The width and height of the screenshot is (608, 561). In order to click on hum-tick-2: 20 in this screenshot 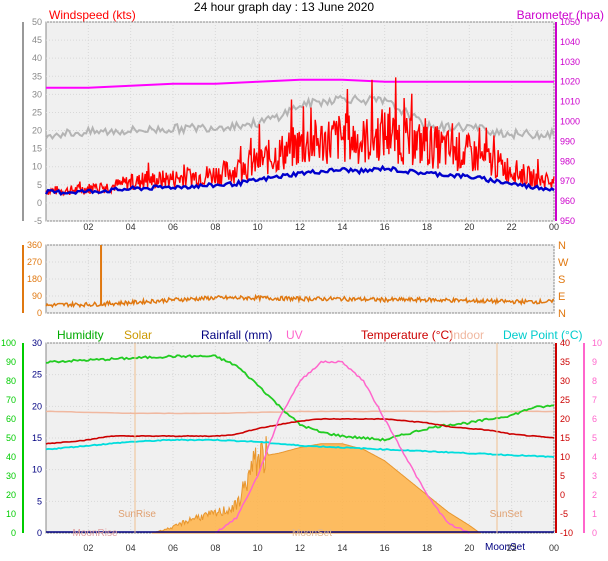, I will do `click(11, 495)`.